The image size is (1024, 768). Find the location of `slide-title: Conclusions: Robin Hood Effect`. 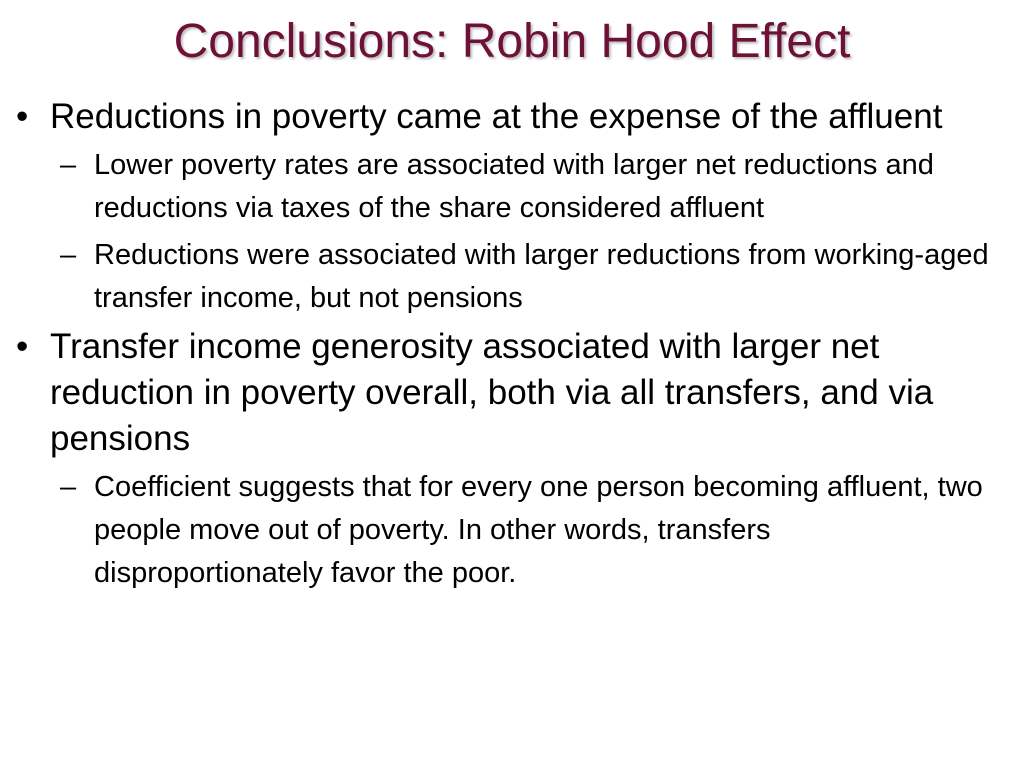

slide-title: Conclusions: Robin Hood Effect is located at coordinates (512, 41).